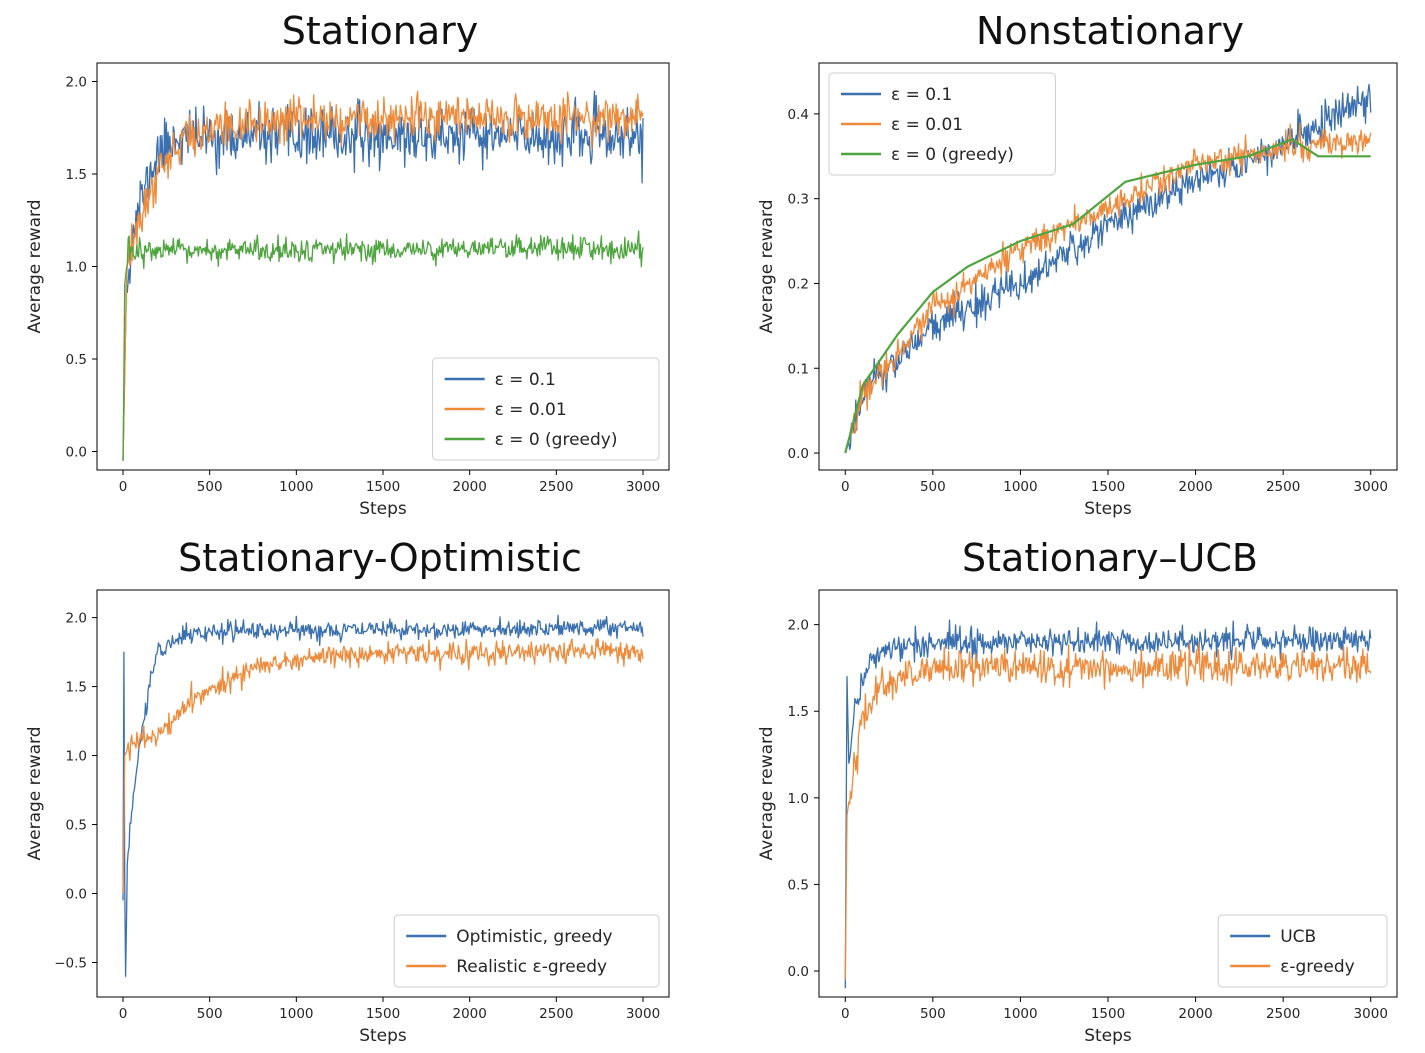 This screenshot has width=1425, height=1053. Describe the element at coordinates (1298, 937) in the screenshot. I see `legend-label: UCB` at that location.